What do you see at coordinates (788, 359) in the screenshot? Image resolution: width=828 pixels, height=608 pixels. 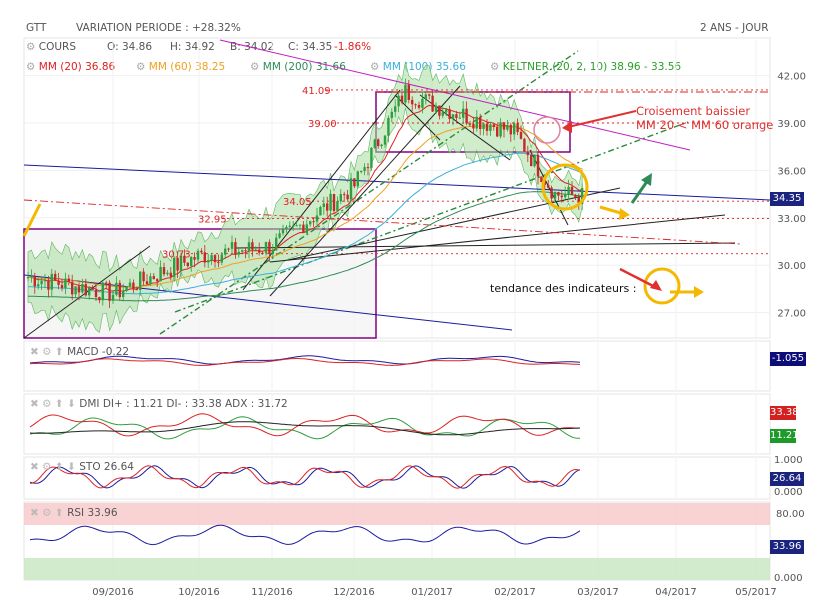 I see `macd-badge: -1.055` at bounding box center [788, 359].